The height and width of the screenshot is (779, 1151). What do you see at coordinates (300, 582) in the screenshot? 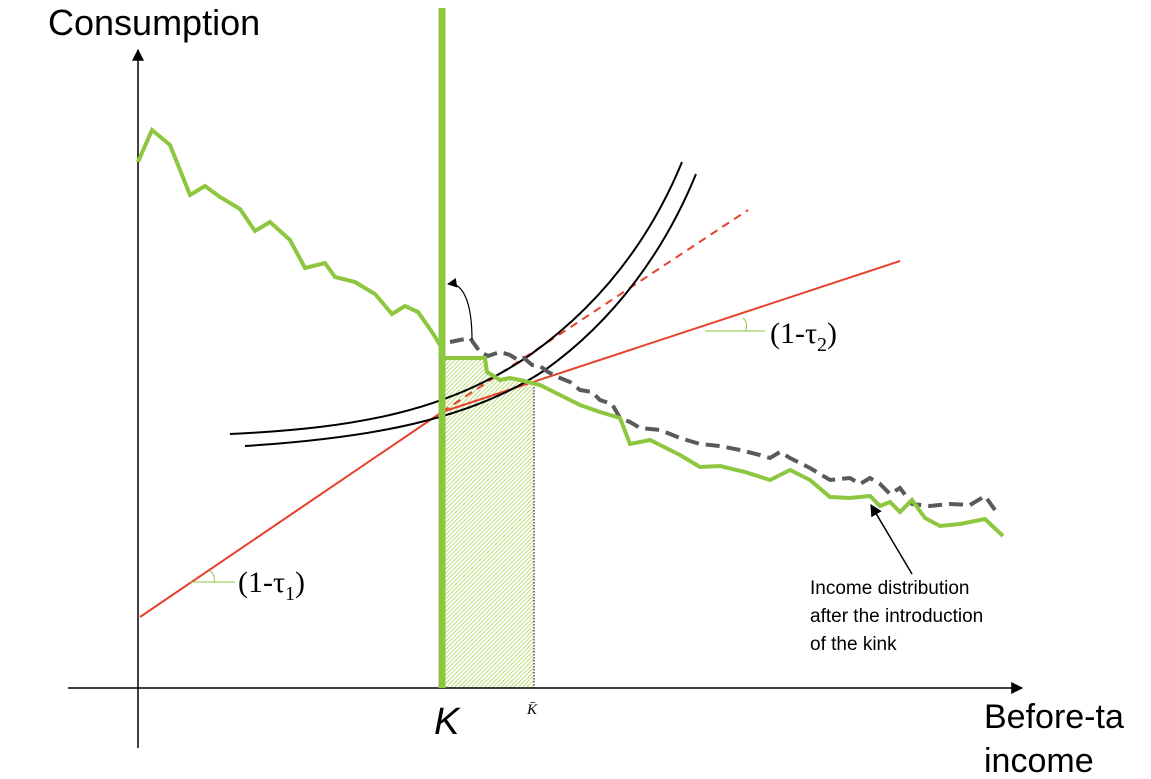
I see `slope1-close: )` at bounding box center [300, 582].